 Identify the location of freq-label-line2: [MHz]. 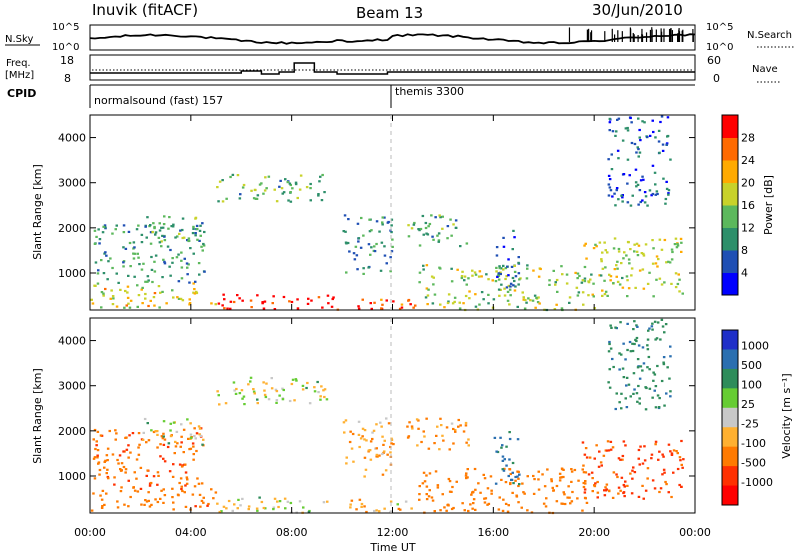
(19, 75).